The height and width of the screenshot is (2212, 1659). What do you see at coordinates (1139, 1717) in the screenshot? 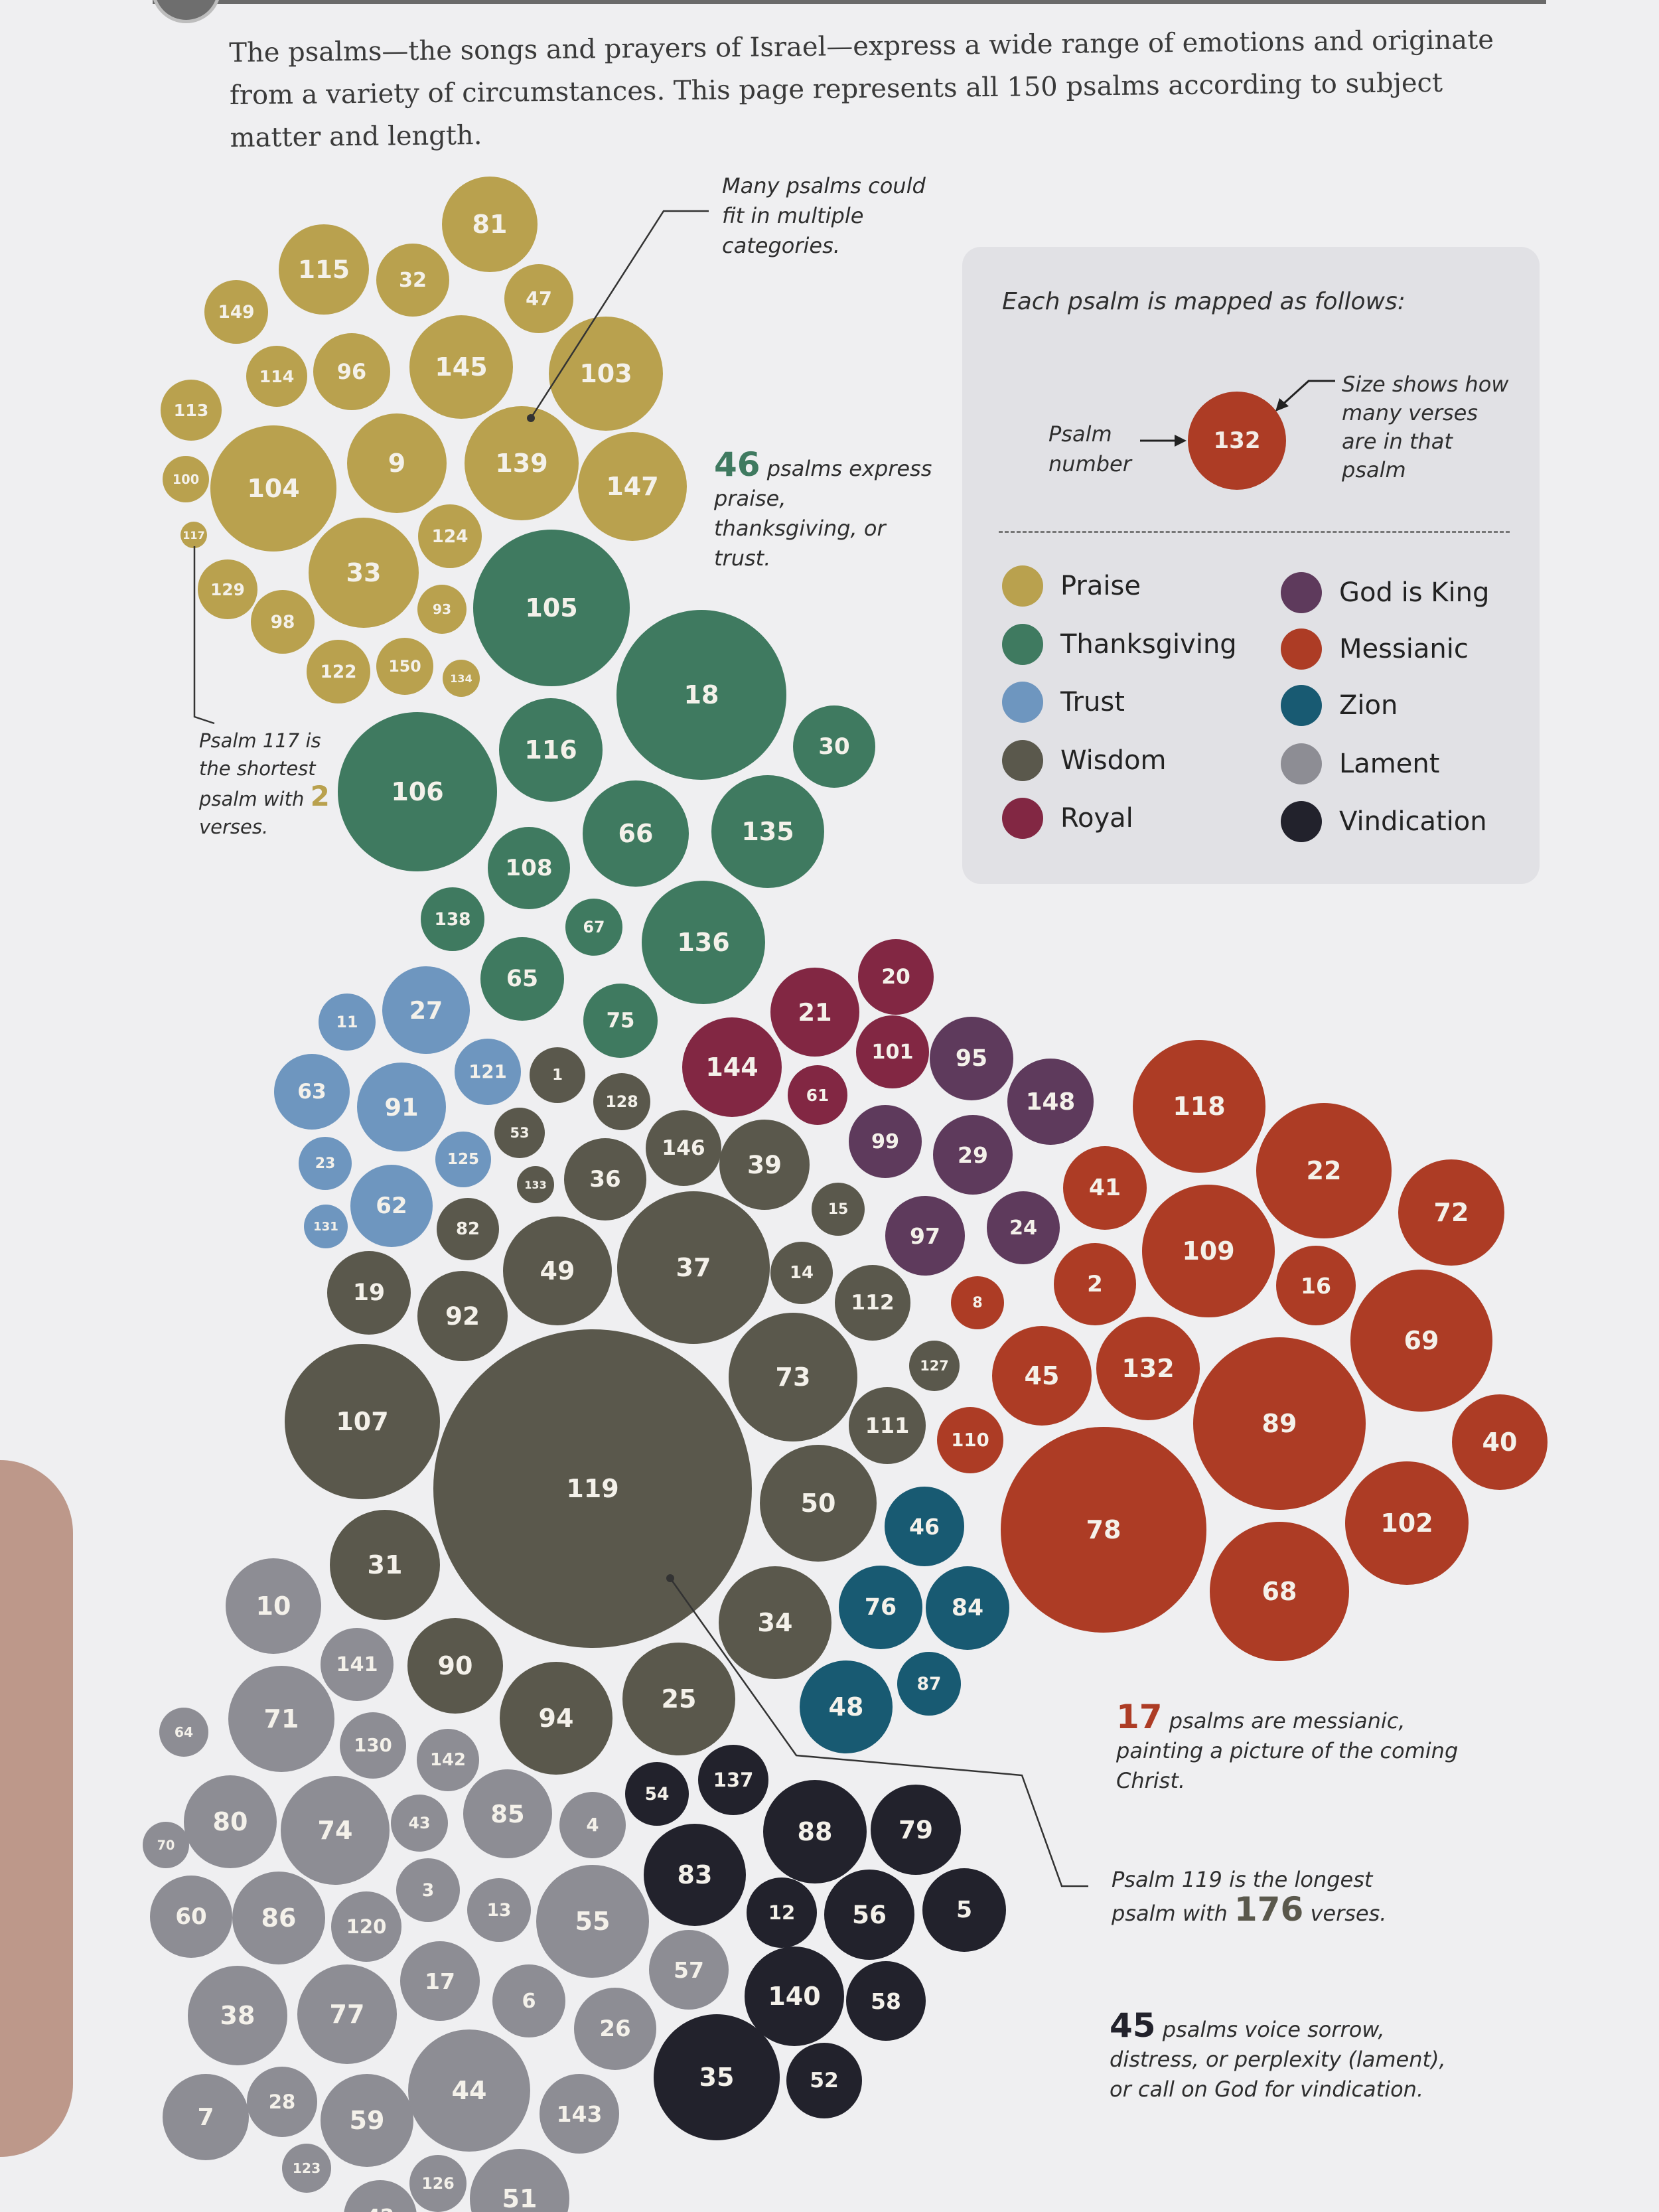
I see `messianic-count-number: 17` at bounding box center [1139, 1717].